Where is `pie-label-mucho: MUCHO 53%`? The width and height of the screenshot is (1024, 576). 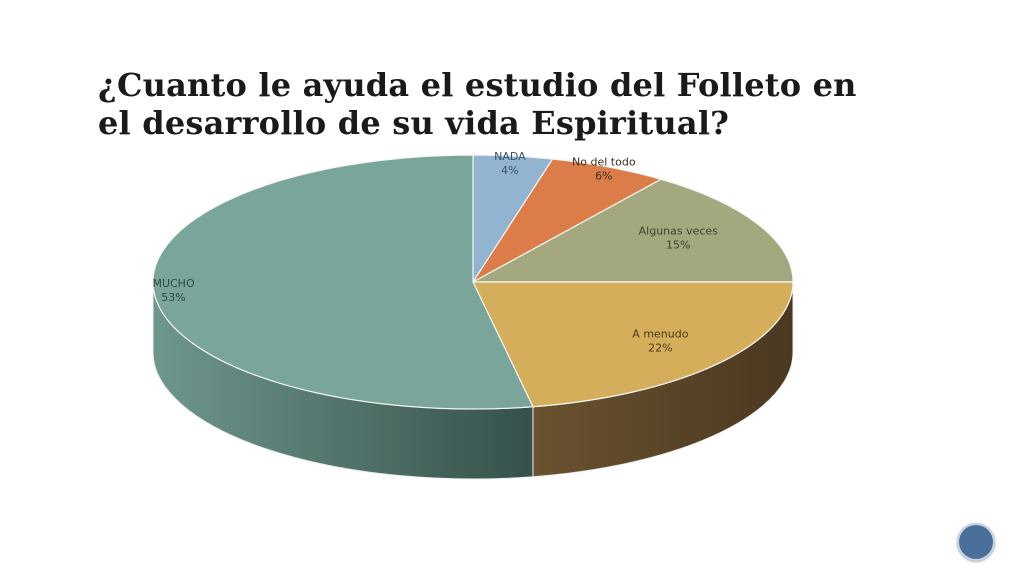
pie-label-mucho: MUCHO 53% is located at coordinates (173, 290).